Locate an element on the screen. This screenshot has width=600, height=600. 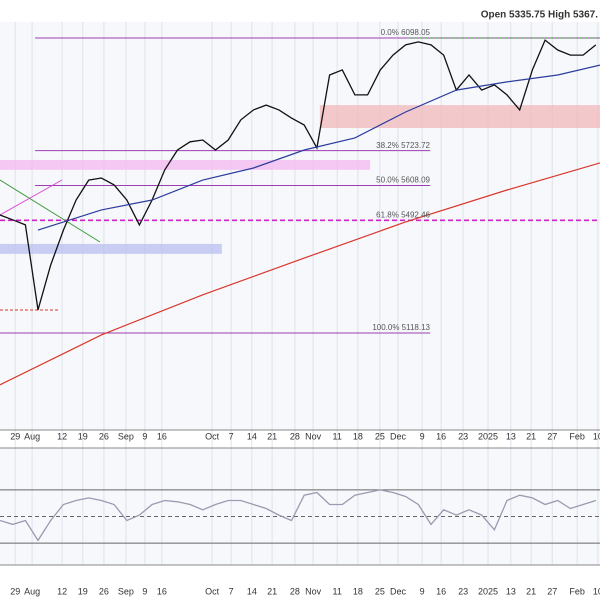
fib-label: 50.0% 5608.09 is located at coordinates (403, 180).